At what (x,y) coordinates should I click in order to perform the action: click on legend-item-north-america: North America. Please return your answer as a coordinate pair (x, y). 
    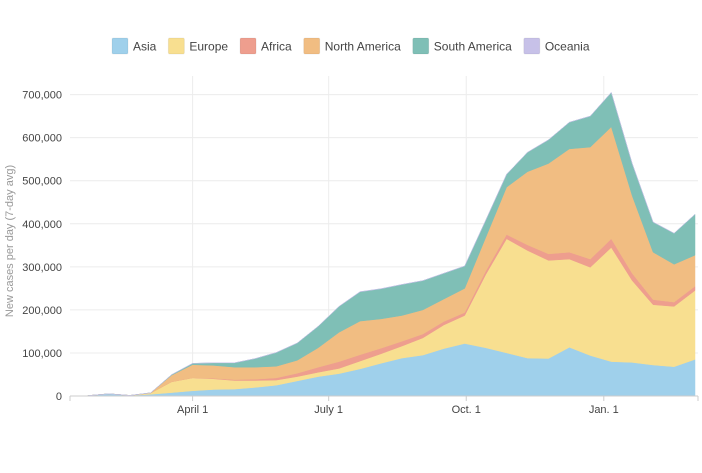
    Looking at the image, I should click on (352, 46).